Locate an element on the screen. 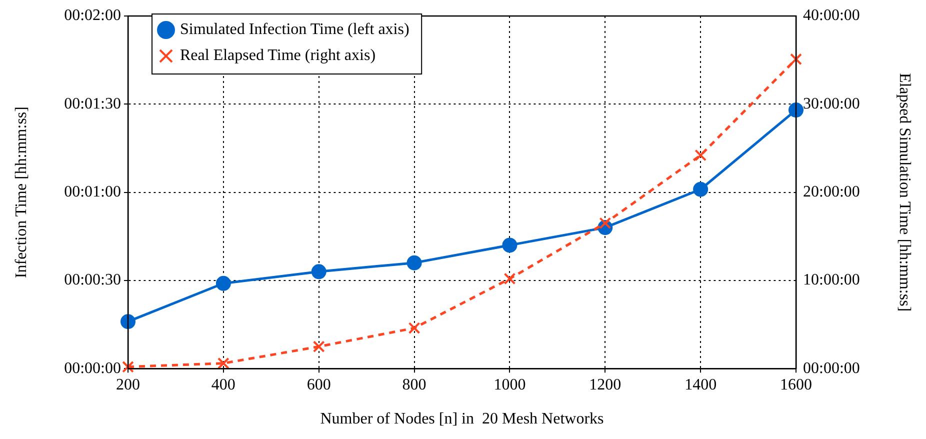 Image resolution: width=926 pixels, height=439 pixels. x-tick-label: 1600 is located at coordinates (796, 385).